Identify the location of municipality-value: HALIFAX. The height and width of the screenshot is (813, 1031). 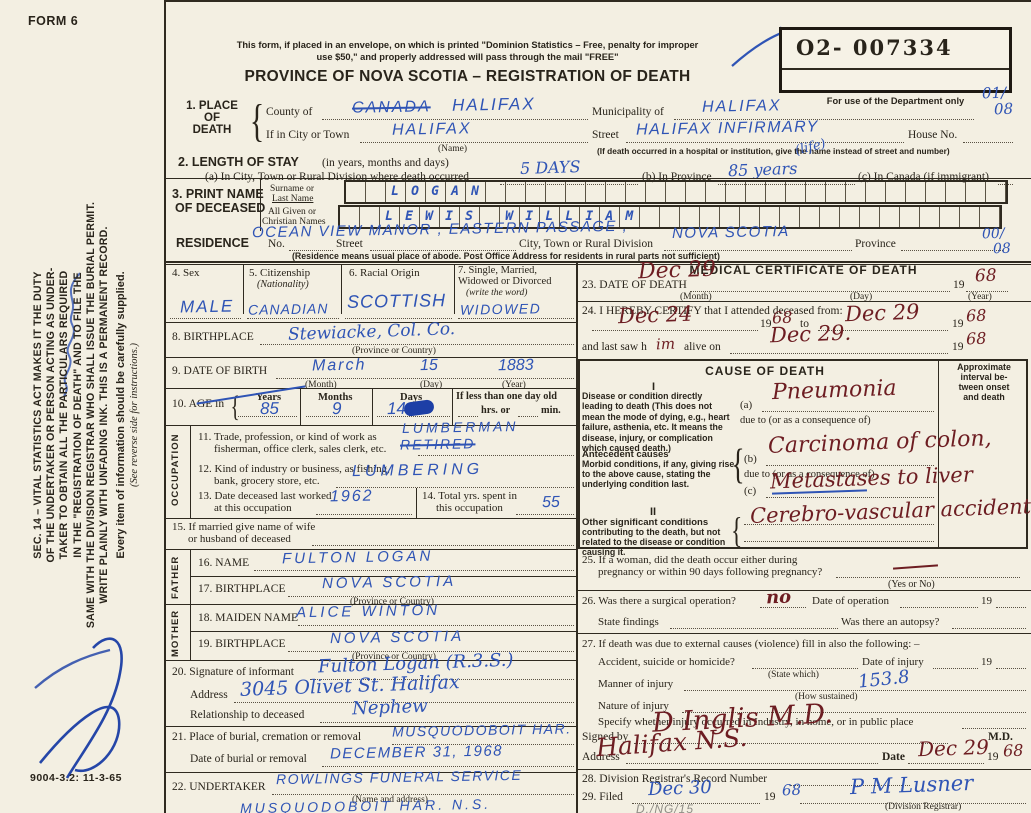
(741, 106).